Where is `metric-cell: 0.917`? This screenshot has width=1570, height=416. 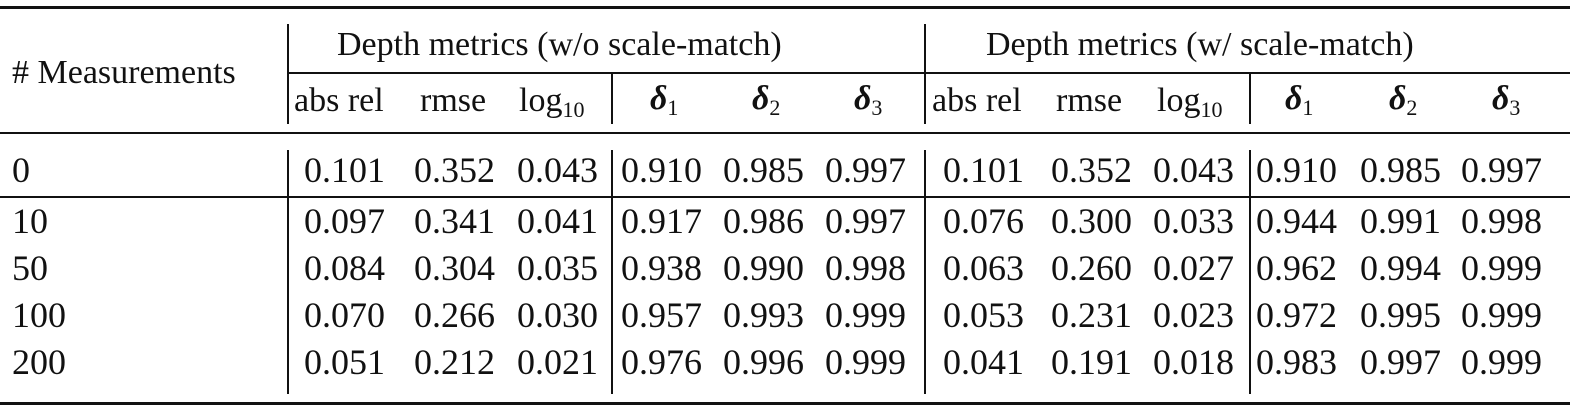
metric-cell: 0.917 is located at coordinates (661, 221).